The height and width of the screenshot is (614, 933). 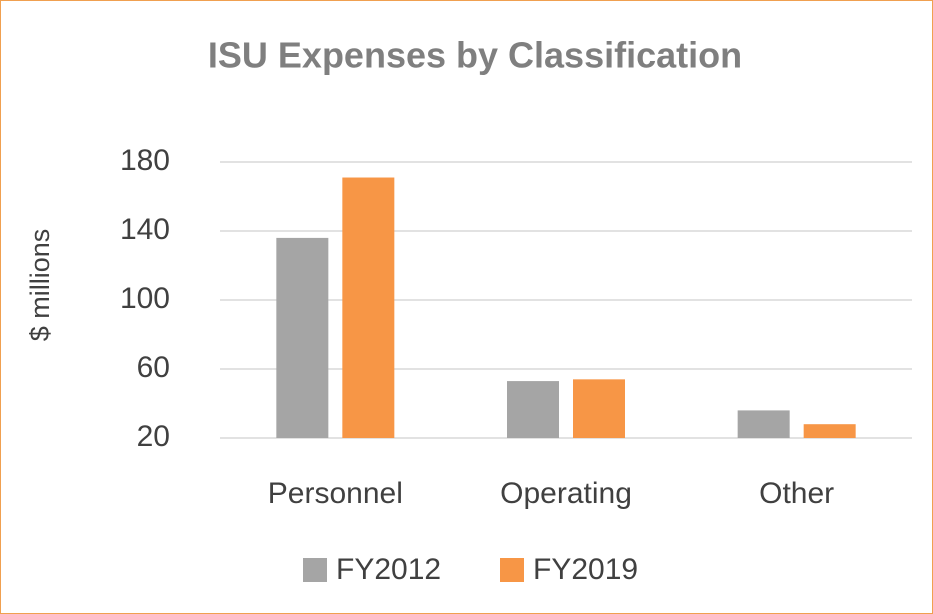 I want to click on y-tick-label: 60, so click(x=153, y=367).